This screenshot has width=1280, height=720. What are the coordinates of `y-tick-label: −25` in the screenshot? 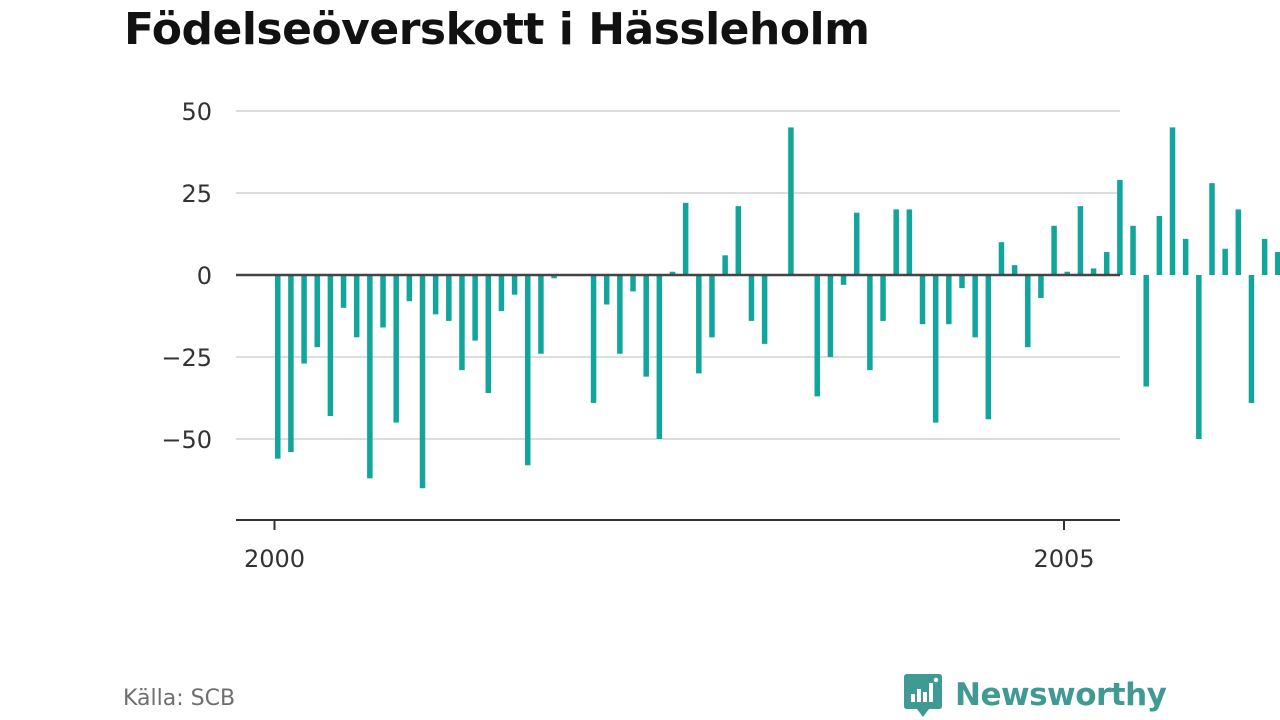 It's located at (186, 358).